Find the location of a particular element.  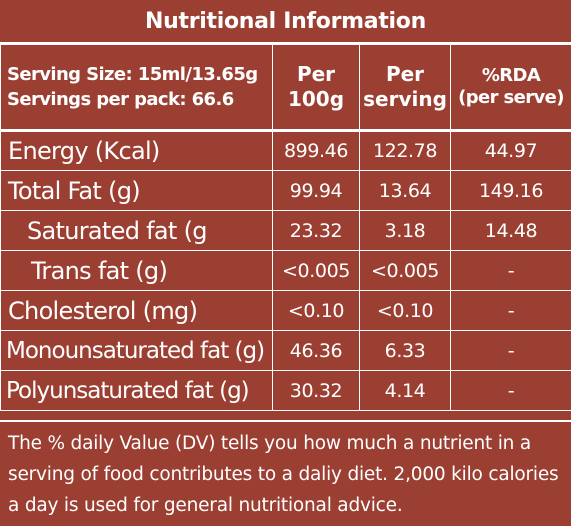

table-row: Trans fat (g) <0.005 <0.005 - is located at coordinates (285, 270).